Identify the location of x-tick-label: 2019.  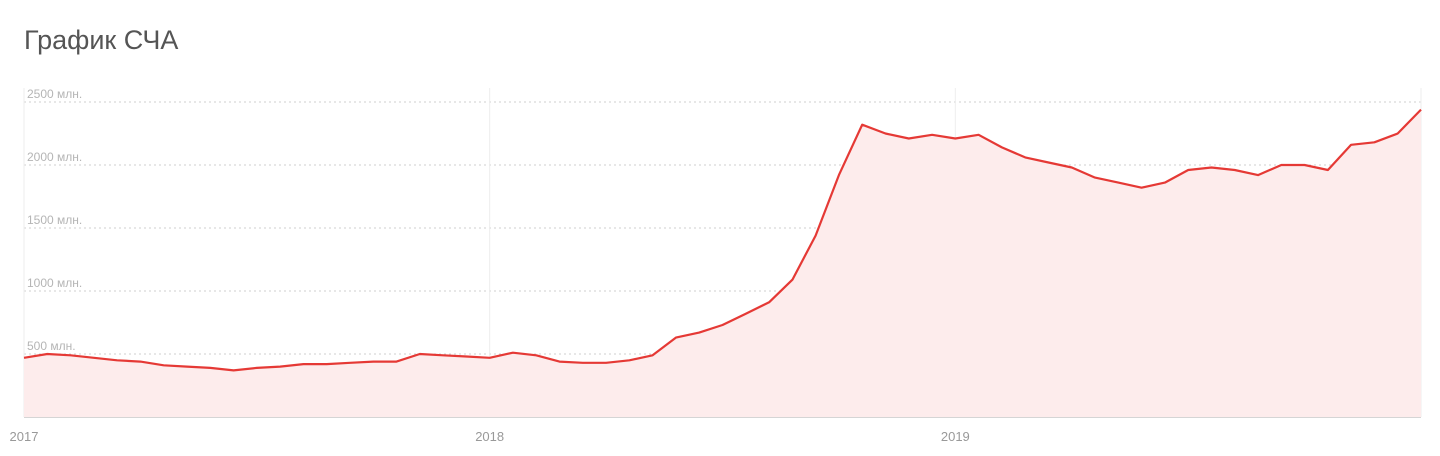
(955, 436).